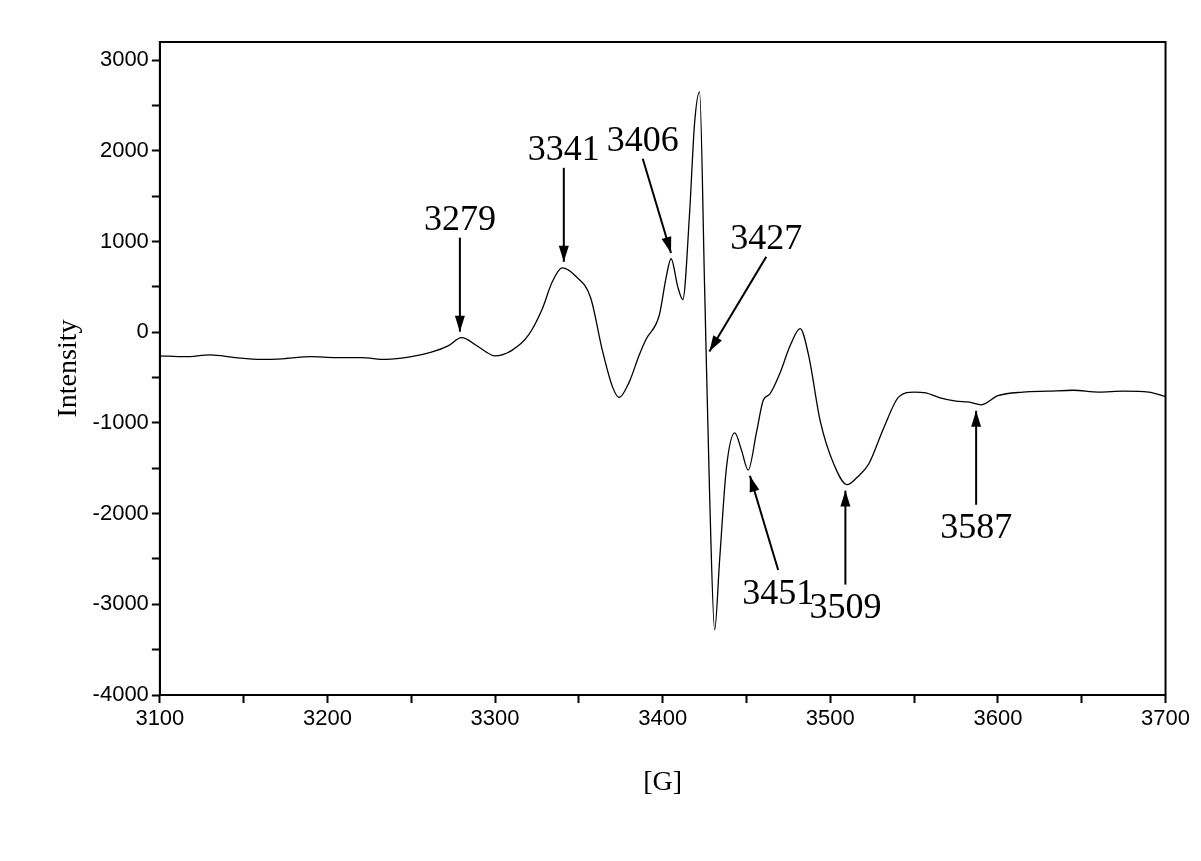 The width and height of the screenshot is (1201, 861). Describe the element at coordinates (642, 138) in the screenshot. I see `annotation: 3406` at that location.